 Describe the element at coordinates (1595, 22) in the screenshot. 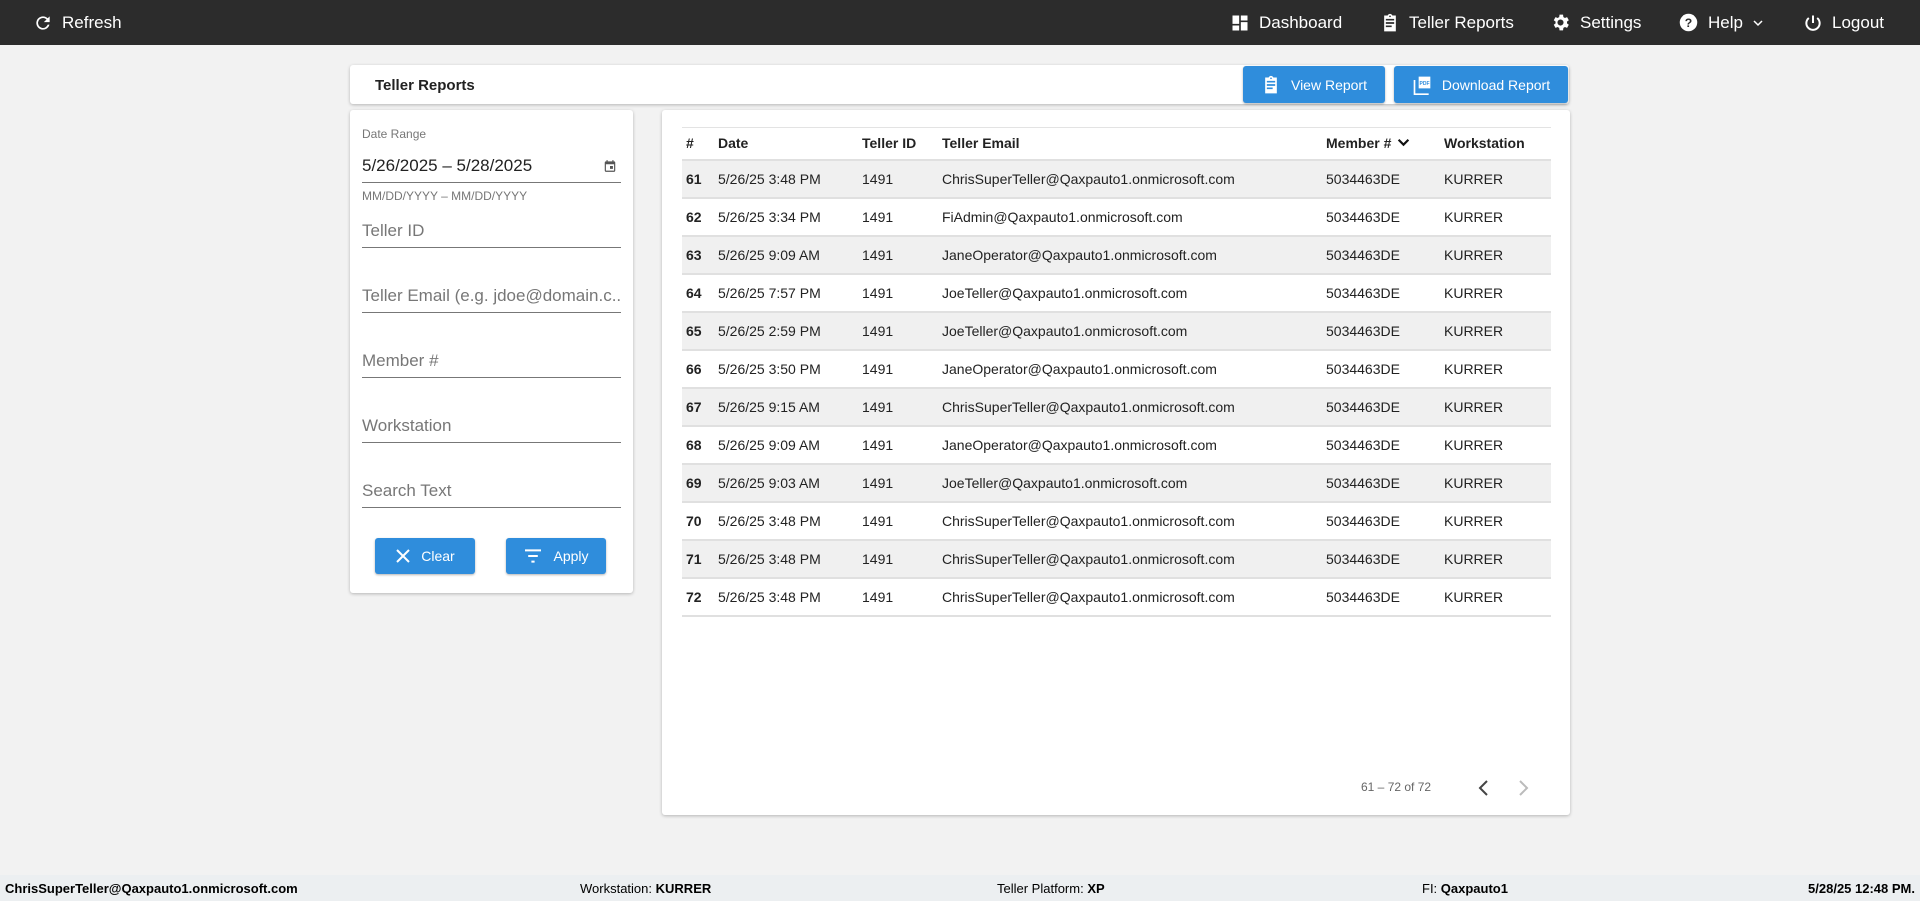

I see `nav-settings: Settings` at that location.